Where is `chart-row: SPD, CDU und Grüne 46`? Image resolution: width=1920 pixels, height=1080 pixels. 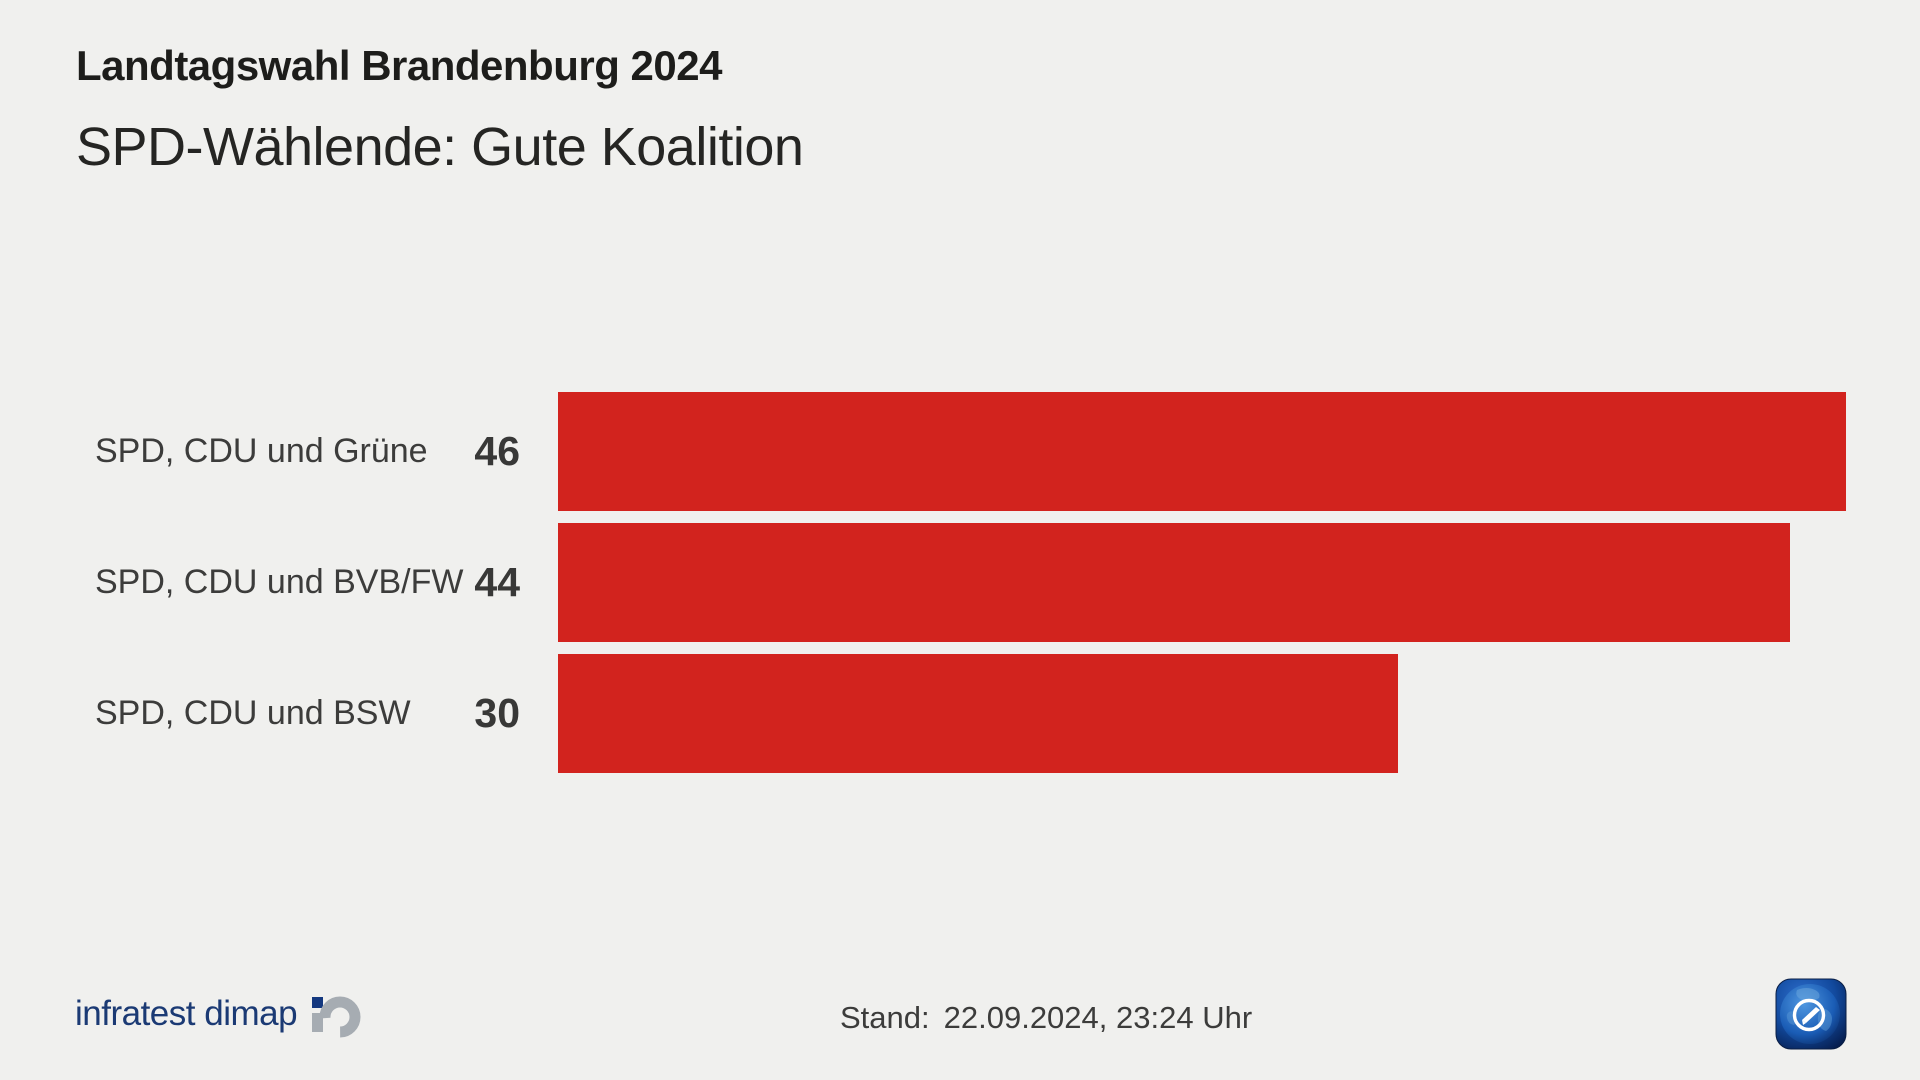 chart-row: SPD, CDU und Grüne 46 is located at coordinates (960, 451).